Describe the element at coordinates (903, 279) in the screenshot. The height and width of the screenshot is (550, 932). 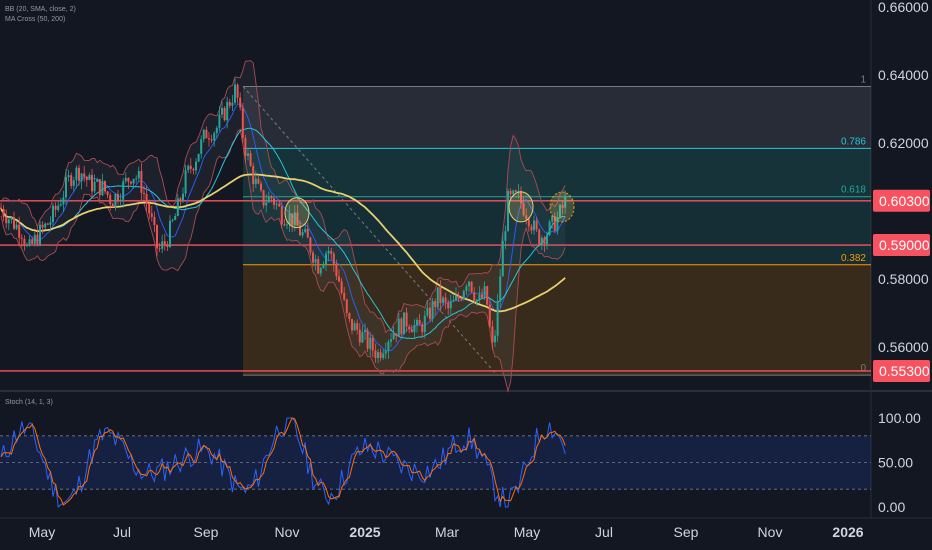
I see `price-tick-label: 0.58000` at that location.